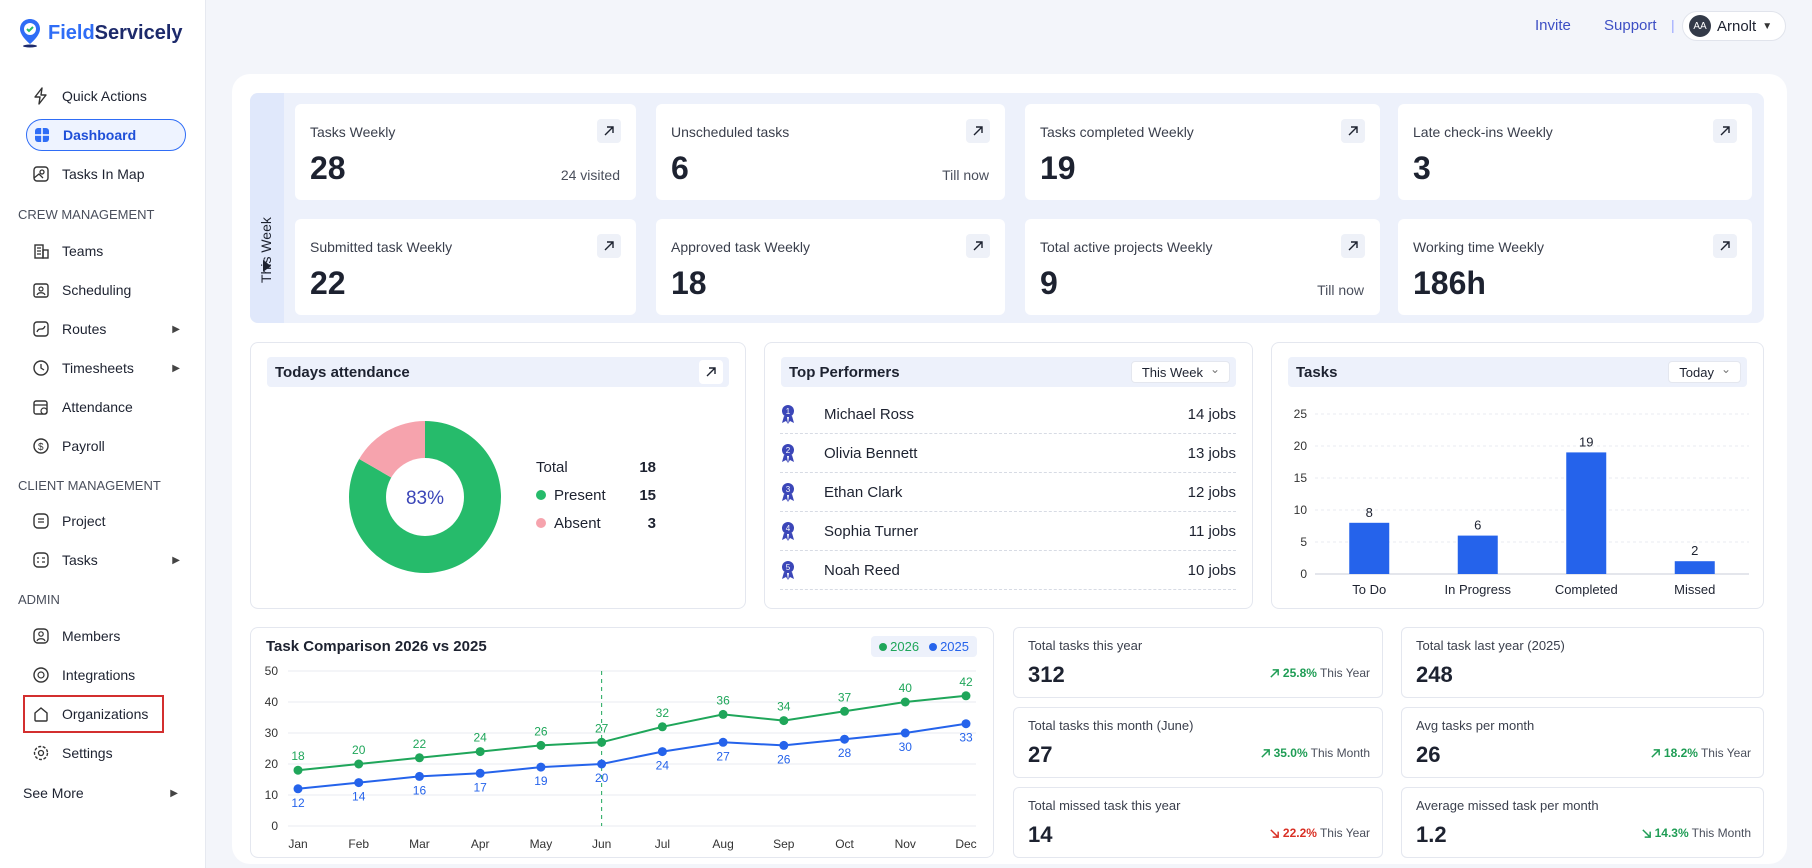 The width and height of the screenshot is (1812, 868). Describe the element at coordinates (91, 636) in the screenshot. I see `sidebar-item-label: Members` at that location.